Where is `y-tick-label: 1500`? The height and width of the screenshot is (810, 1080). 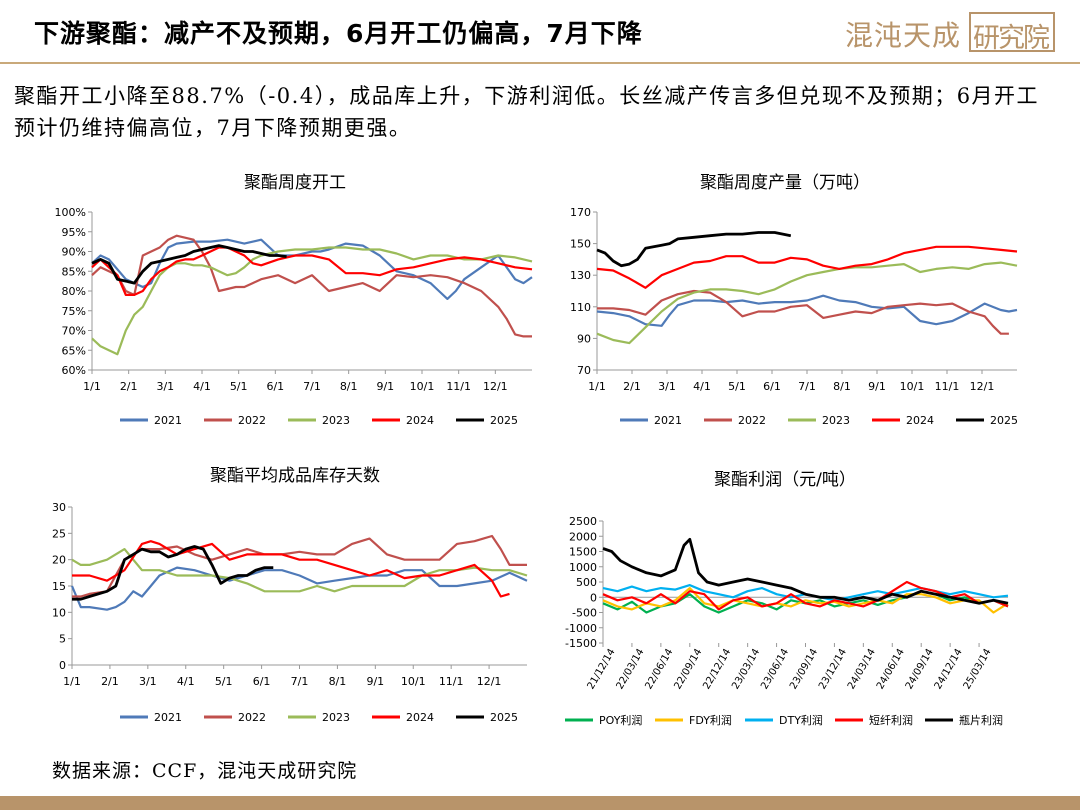
y-tick-label: 1500 is located at coordinates (583, 552).